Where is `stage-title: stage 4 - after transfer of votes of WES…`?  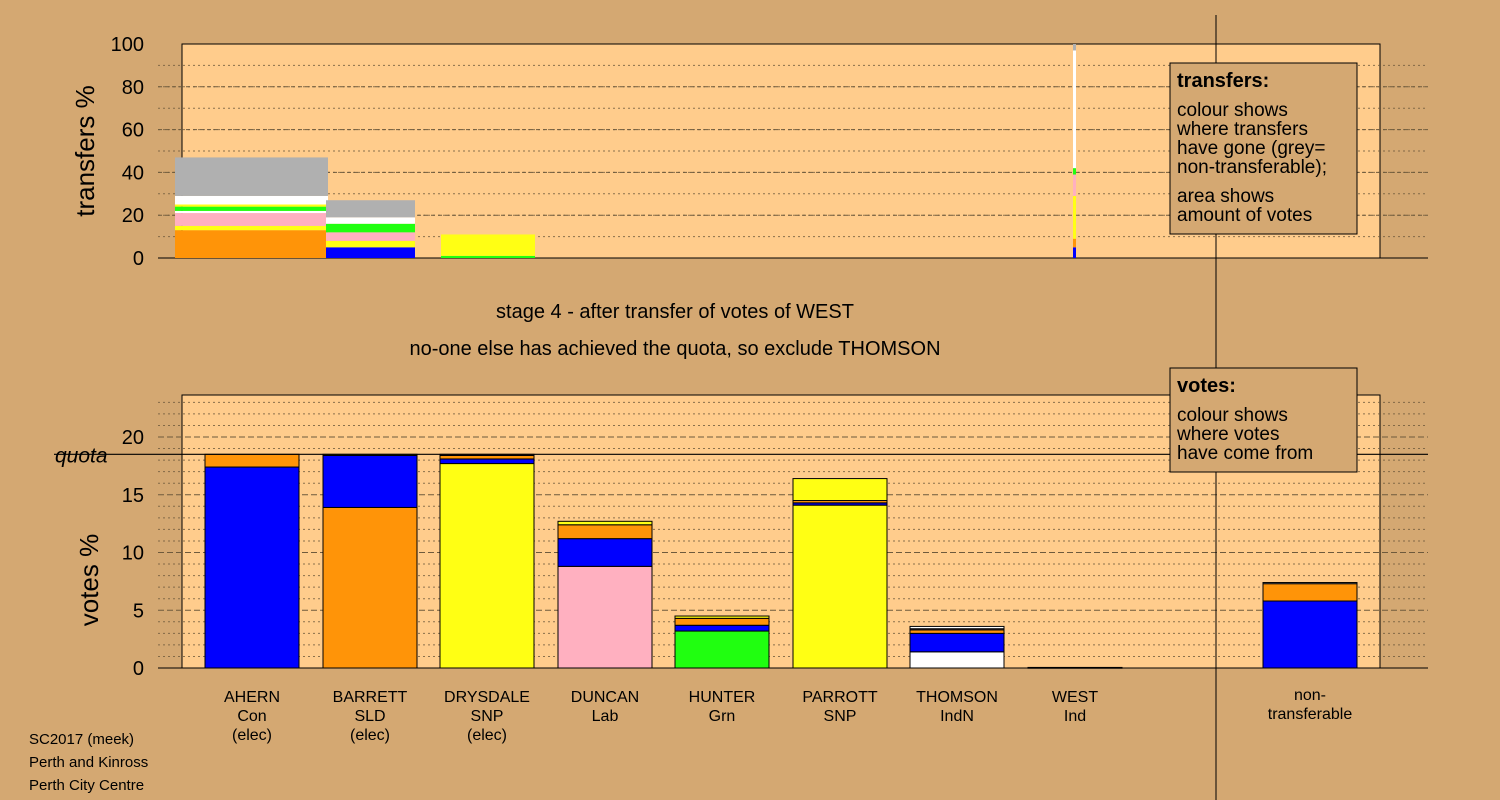
stage-title: stage 4 - after transfer of votes of WES… is located at coordinates (675, 312).